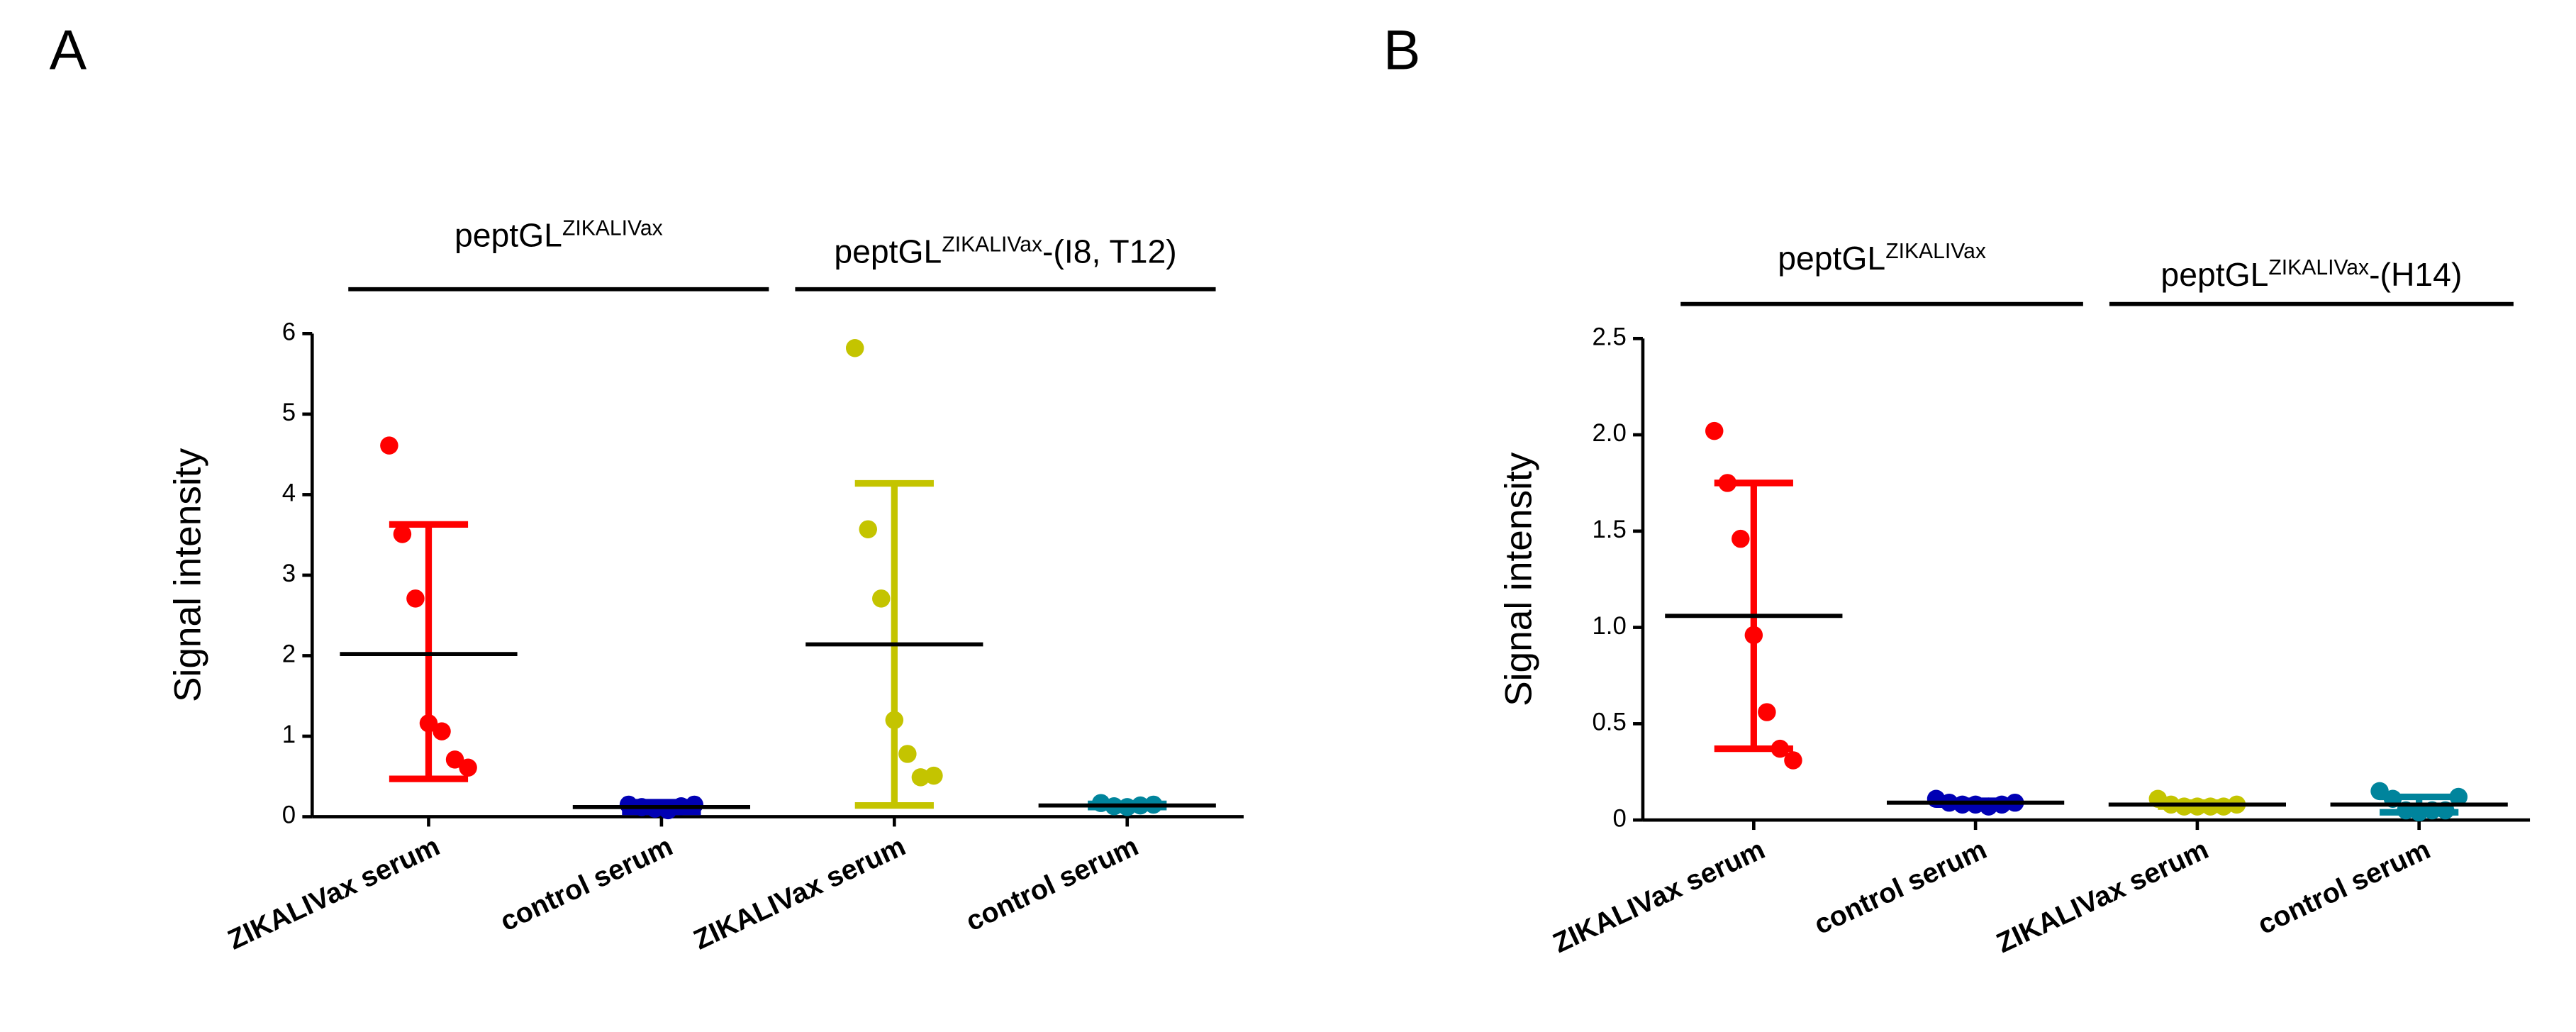 The image size is (2576, 1032). I want to click on y-tick-label: 0.5, so click(1609, 722).